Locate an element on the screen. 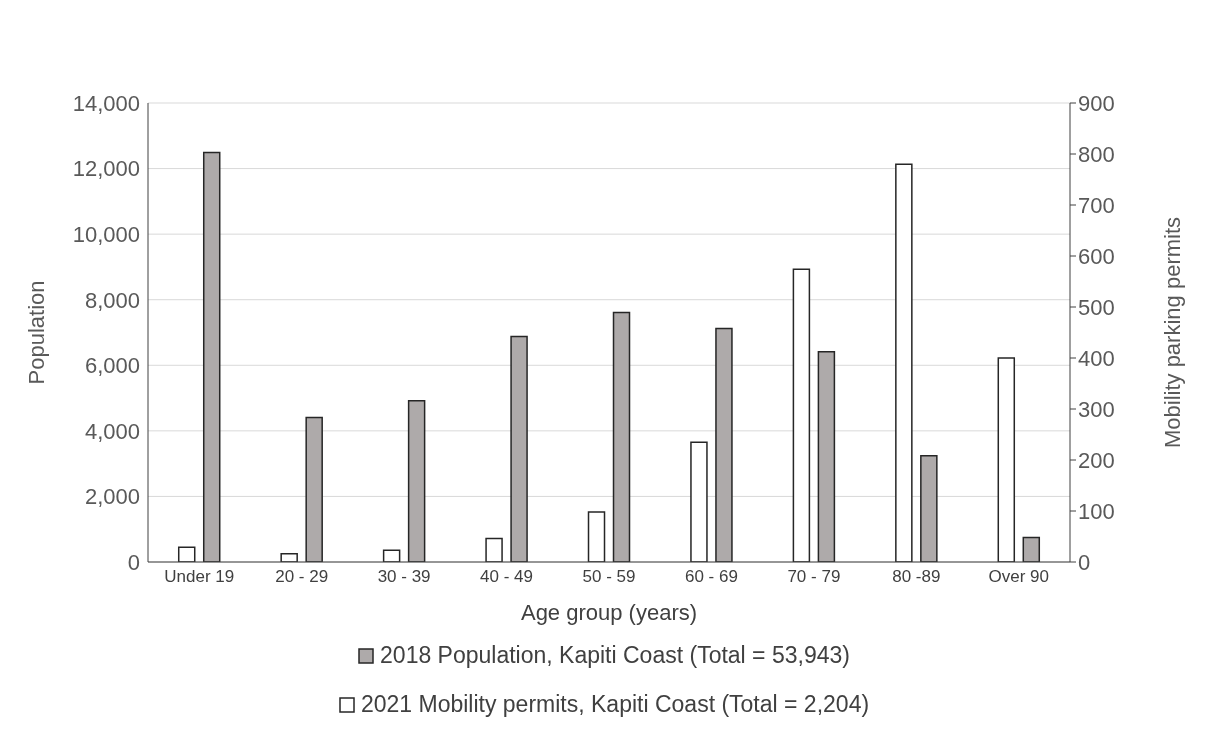 This screenshot has width=1208, height=729. x-tick-label: 50 - 59 is located at coordinates (609, 577).